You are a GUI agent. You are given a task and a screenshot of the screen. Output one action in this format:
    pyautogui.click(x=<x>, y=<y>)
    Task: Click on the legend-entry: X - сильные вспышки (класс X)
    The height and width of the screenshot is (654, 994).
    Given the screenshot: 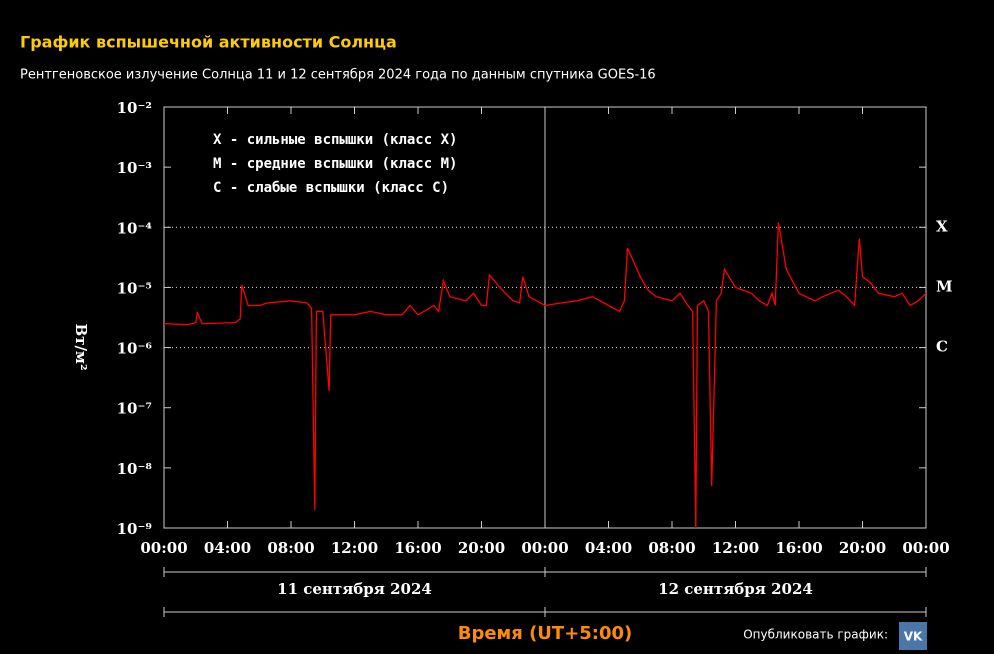 What is the action you would take?
    pyautogui.click(x=335, y=140)
    